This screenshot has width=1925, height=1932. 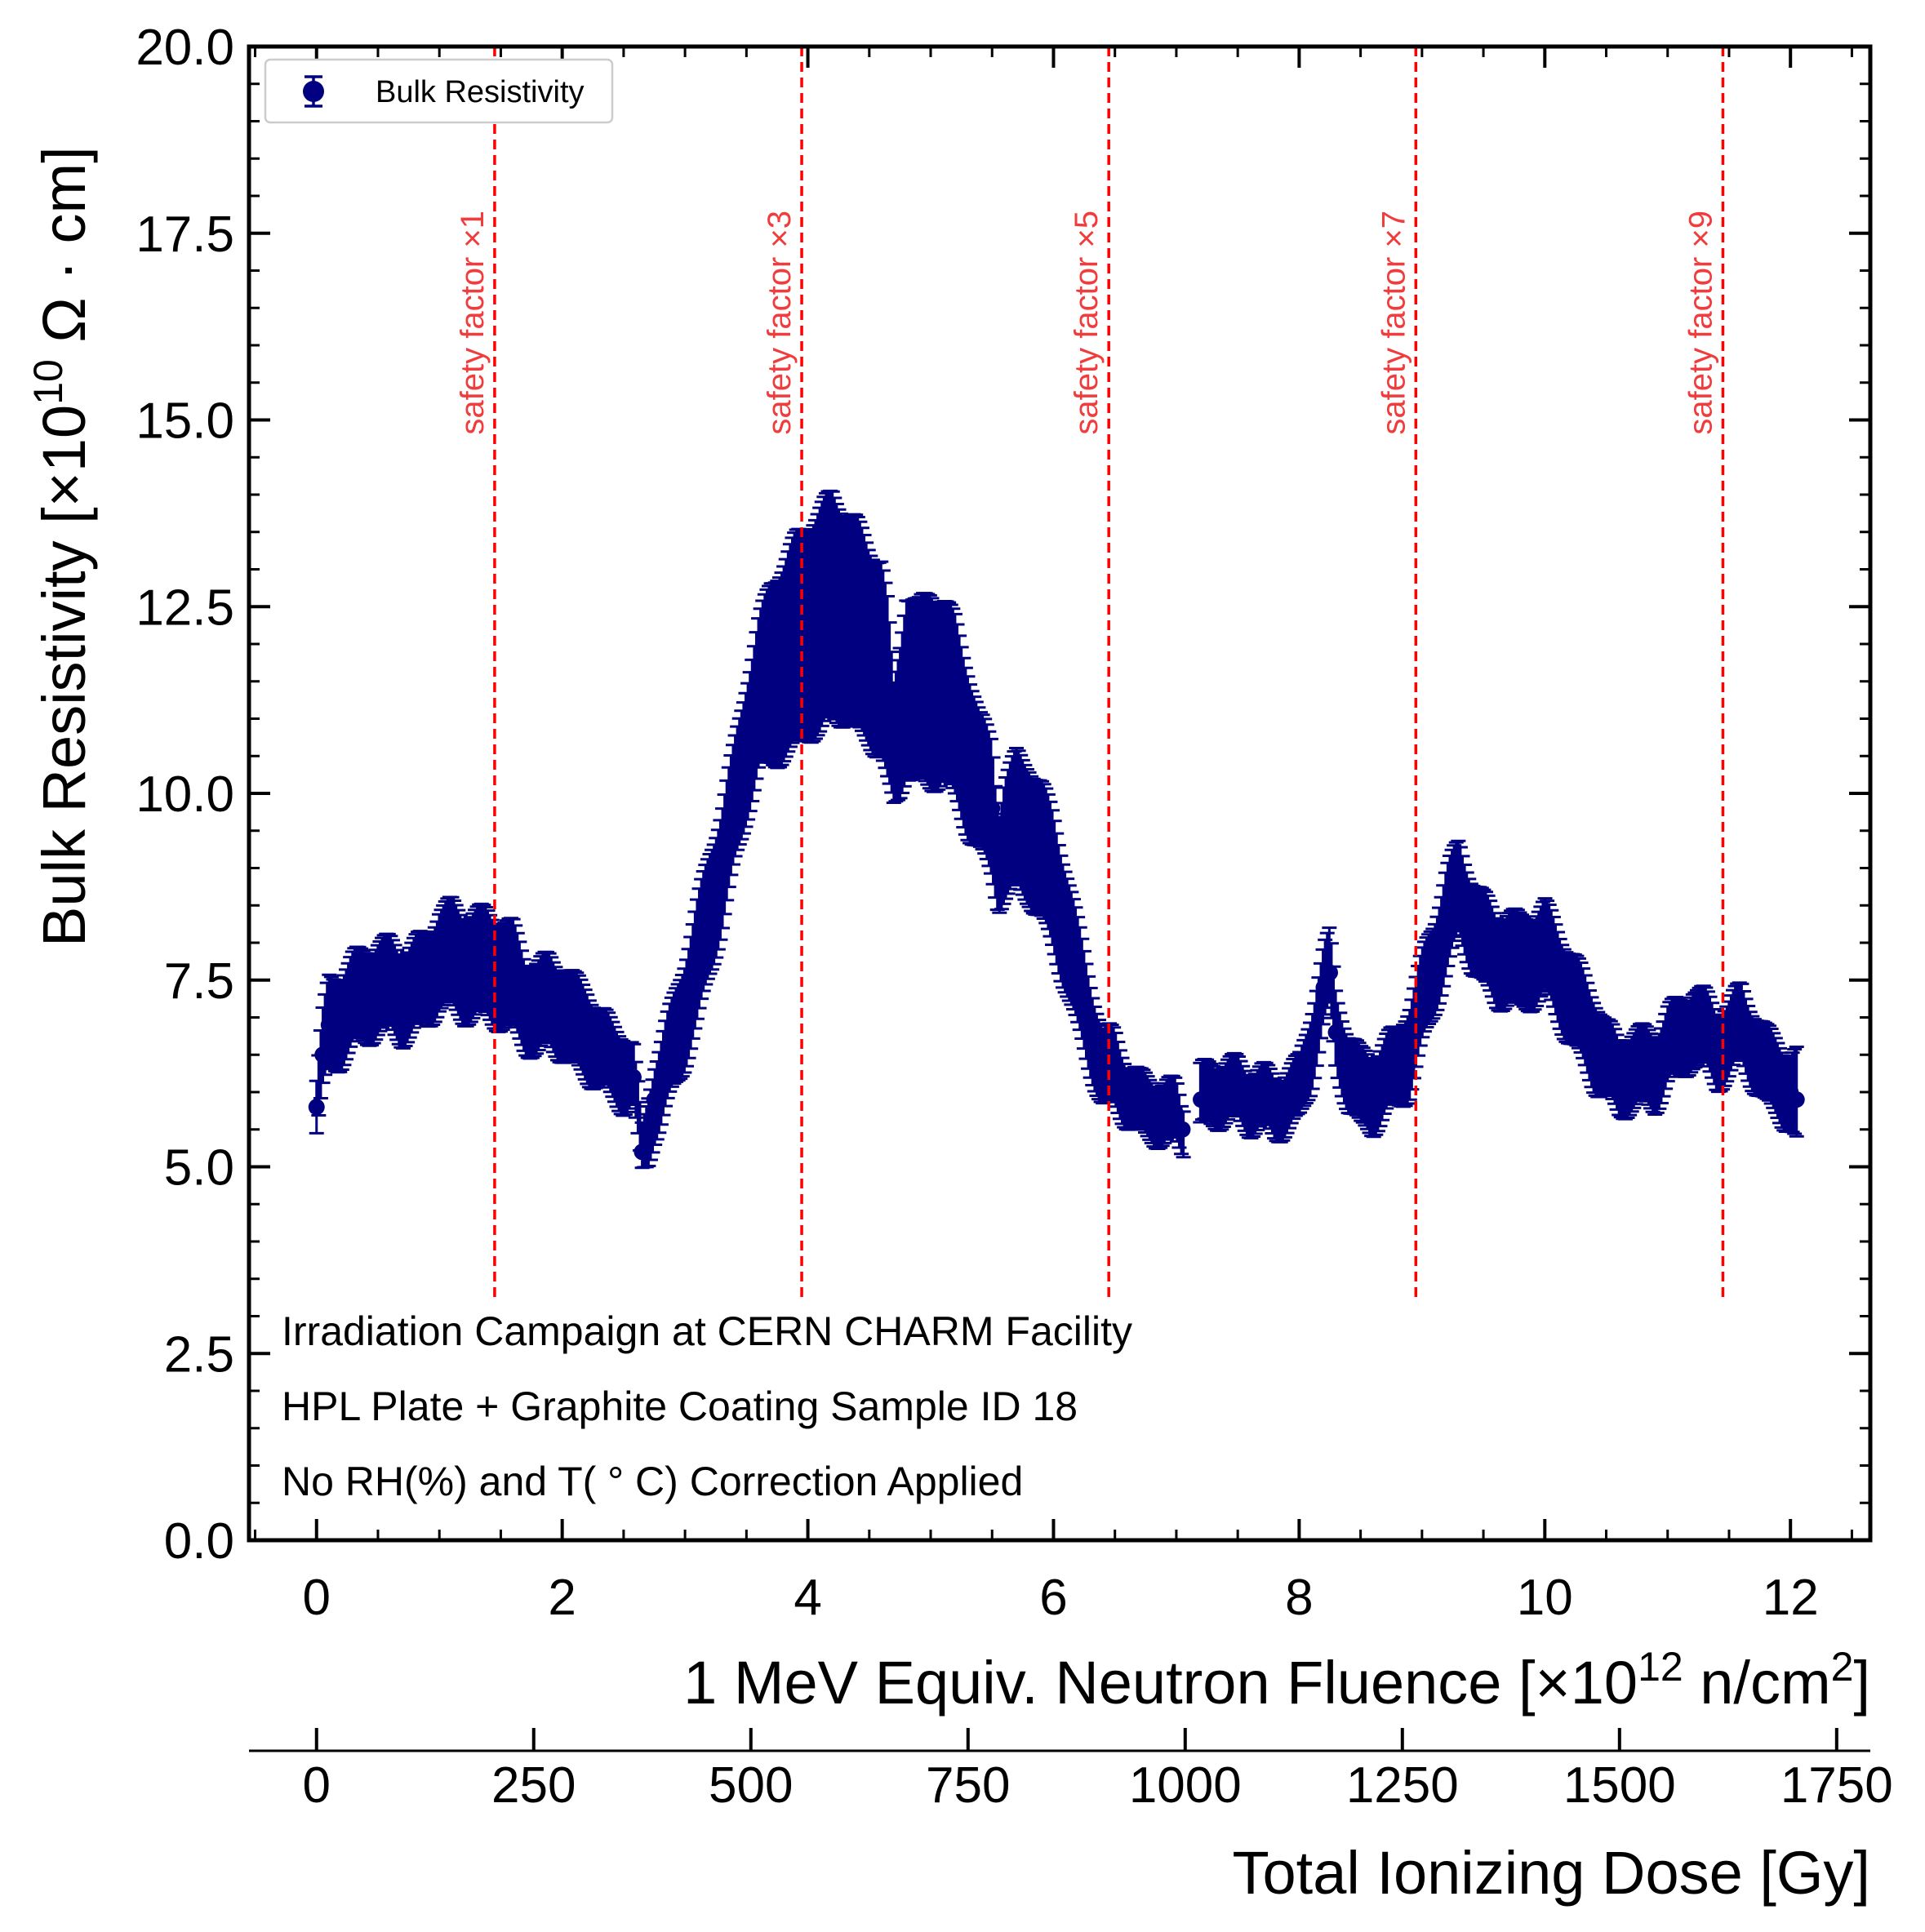 What do you see at coordinates (1087, 323) in the screenshot?
I see `safety-factor-label: safety factor ×5` at bounding box center [1087, 323].